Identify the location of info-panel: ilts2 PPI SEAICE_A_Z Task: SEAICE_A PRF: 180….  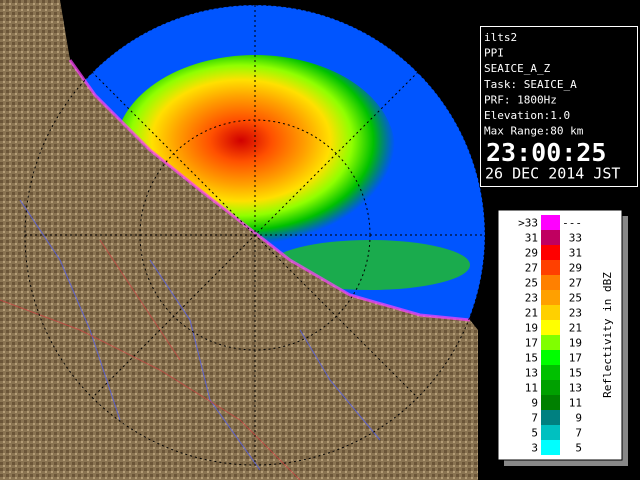
(559, 106).